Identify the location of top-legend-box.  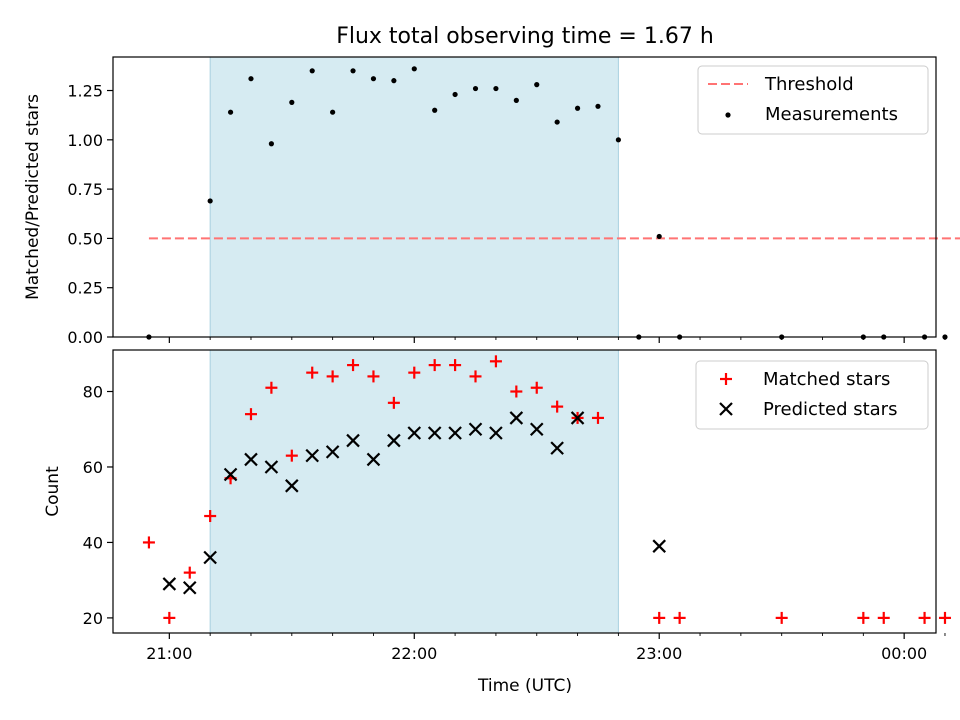
(813, 100).